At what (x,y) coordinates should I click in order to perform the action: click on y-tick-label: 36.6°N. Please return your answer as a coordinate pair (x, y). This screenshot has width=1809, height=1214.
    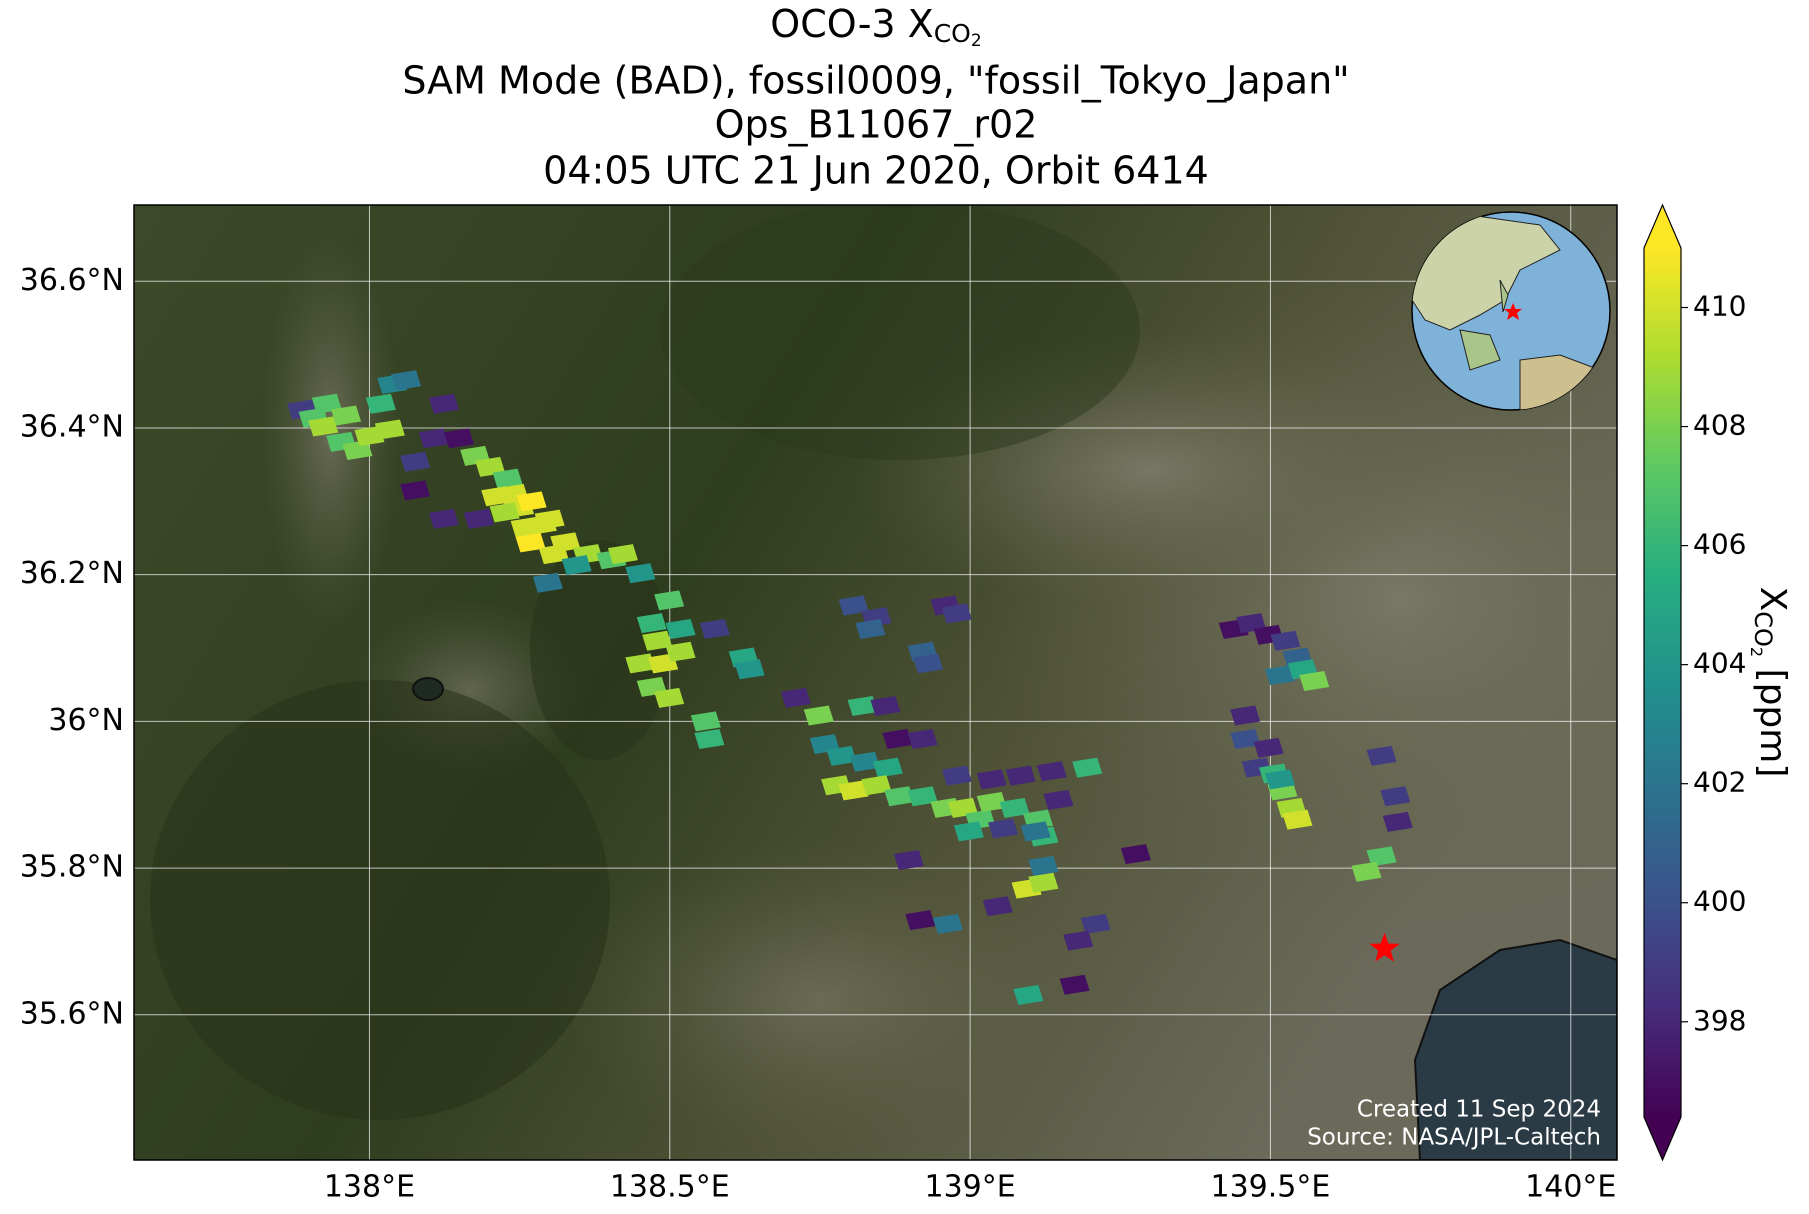
    Looking at the image, I should click on (72, 280).